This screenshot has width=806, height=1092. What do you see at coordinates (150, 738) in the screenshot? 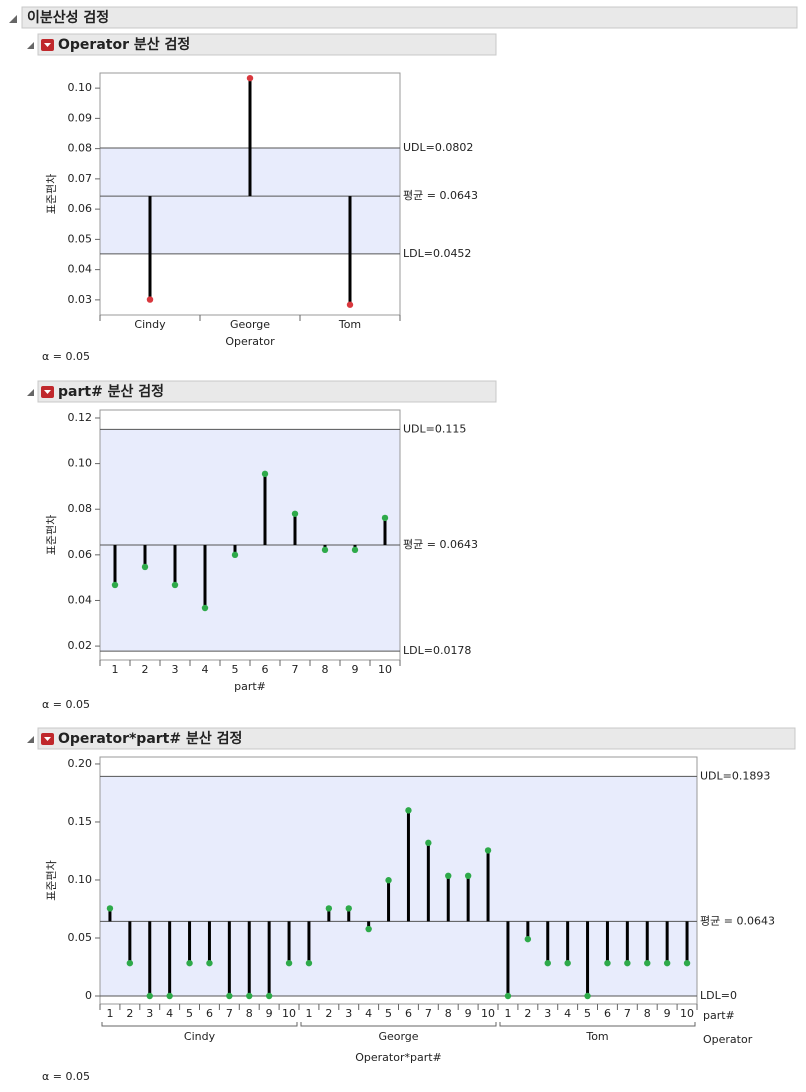
I see `panel-title: Operator*part# 분산 검정` at bounding box center [150, 738].